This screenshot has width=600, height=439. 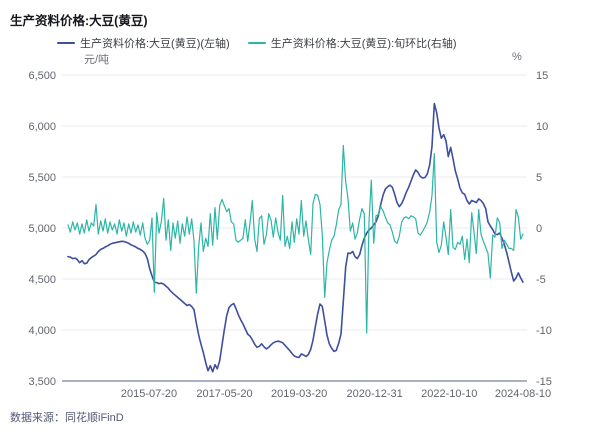 I want to click on left-axis-tick-label: 4,500, so click(x=42, y=280).